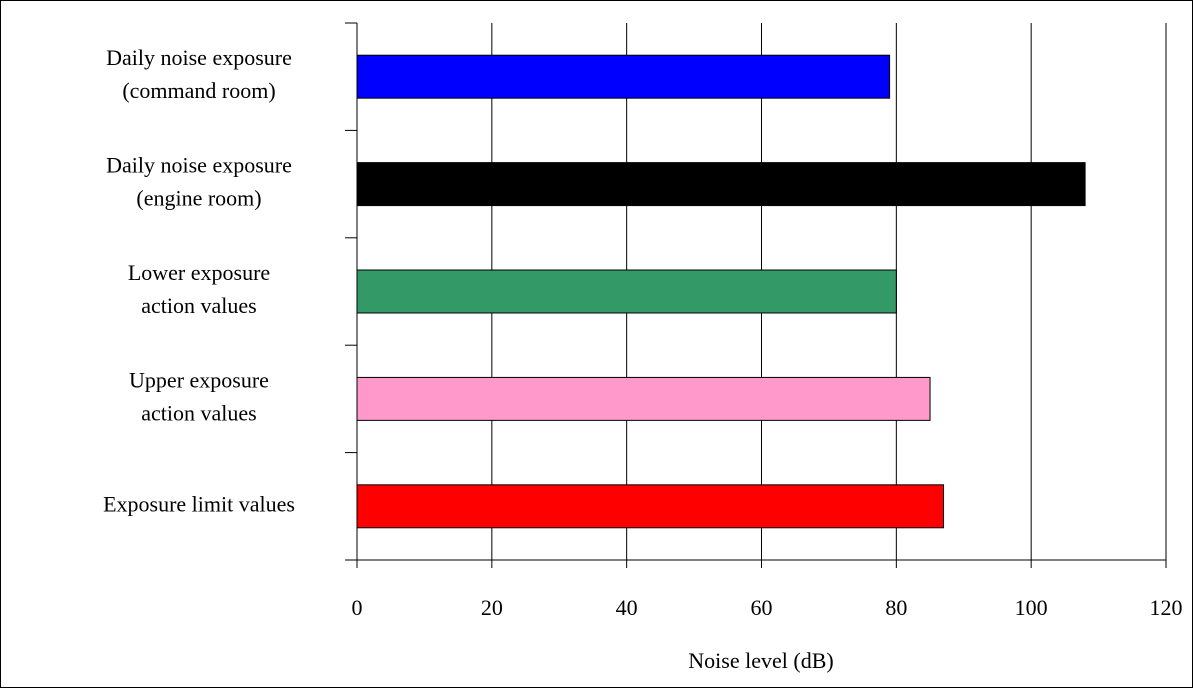 The image size is (1193, 688). I want to click on x-tick-label: 0, so click(357, 607).